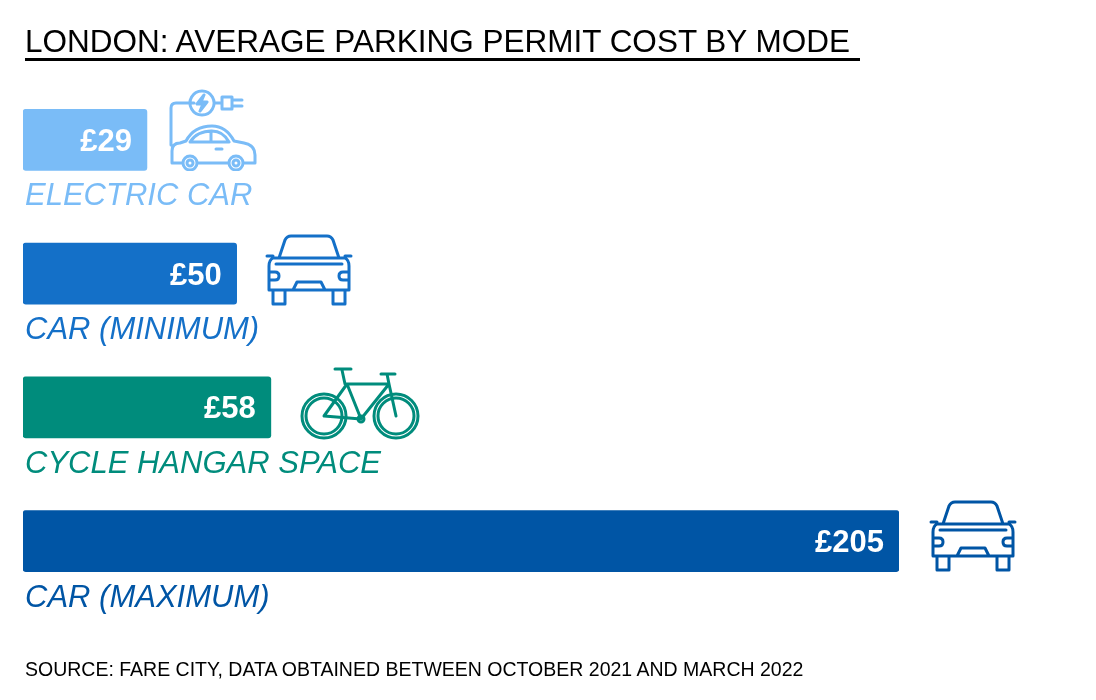  What do you see at coordinates (195, 274) in the screenshot?
I see `data-label: £50` at bounding box center [195, 274].